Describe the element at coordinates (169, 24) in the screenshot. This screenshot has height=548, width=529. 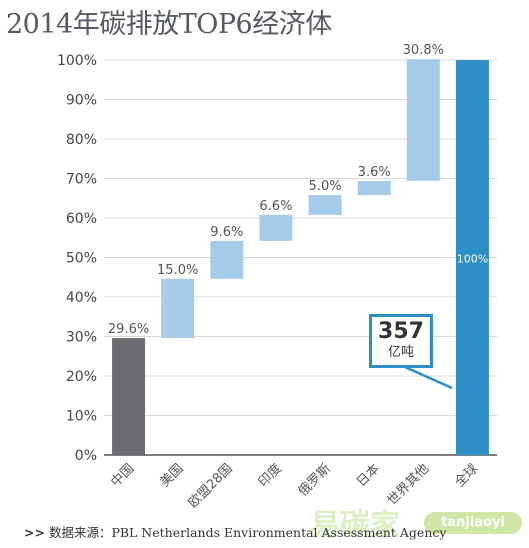
I see `chart-title: 2014年碳排放TOP6经济体` at that location.